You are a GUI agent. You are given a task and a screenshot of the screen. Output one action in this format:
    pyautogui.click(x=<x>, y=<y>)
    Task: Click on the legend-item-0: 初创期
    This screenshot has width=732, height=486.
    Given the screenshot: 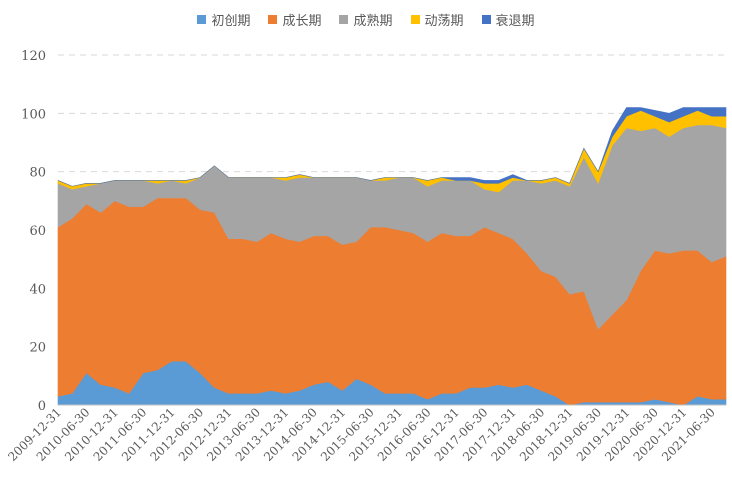 What is the action you would take?
    pyautogui.click(x=223, y=19)
    